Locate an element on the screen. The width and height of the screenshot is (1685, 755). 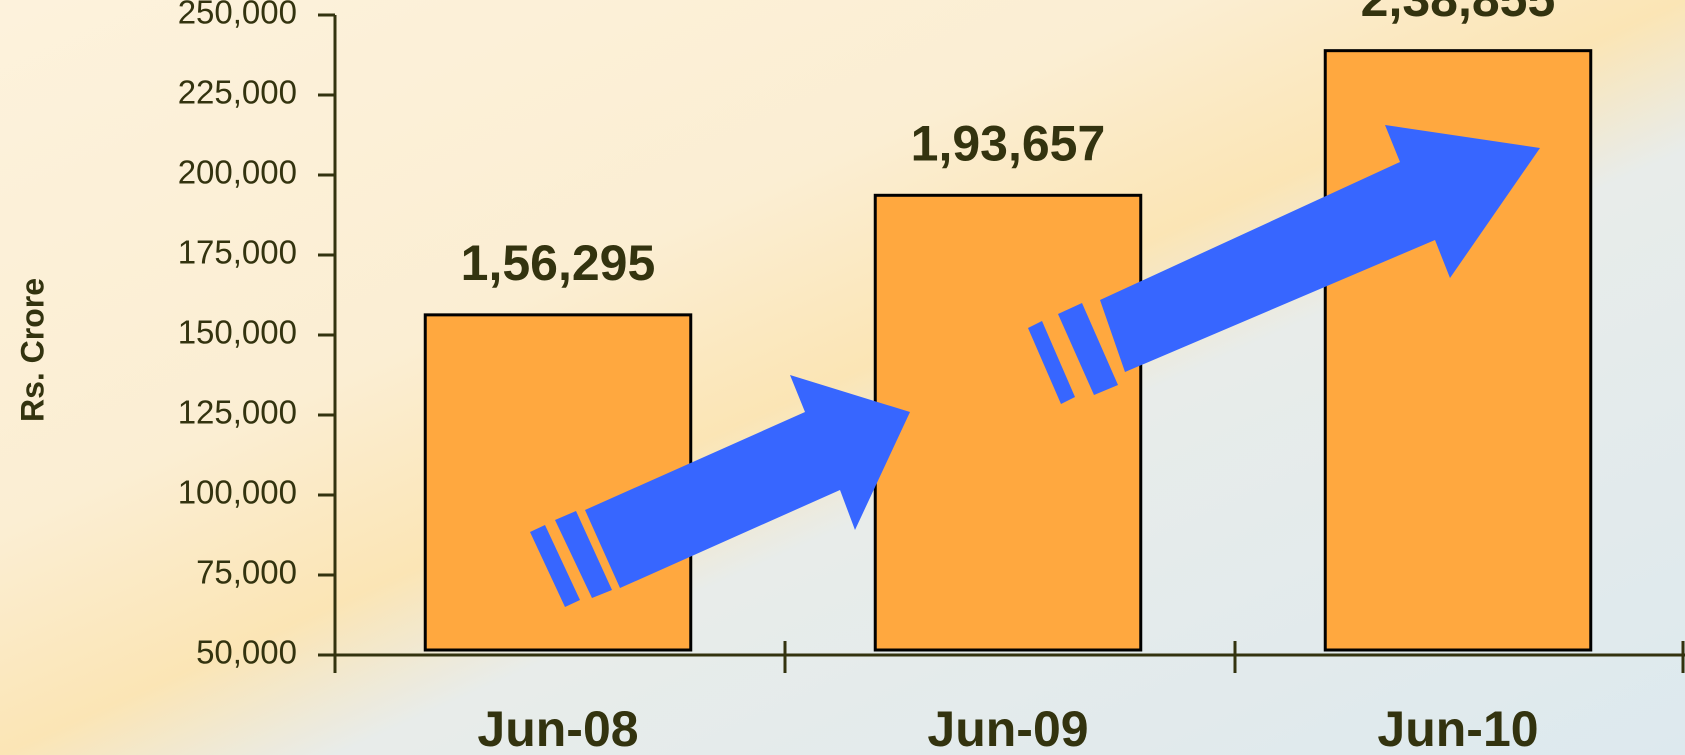
value-label: 1,93,657 is located at coordinates (1008, 144).